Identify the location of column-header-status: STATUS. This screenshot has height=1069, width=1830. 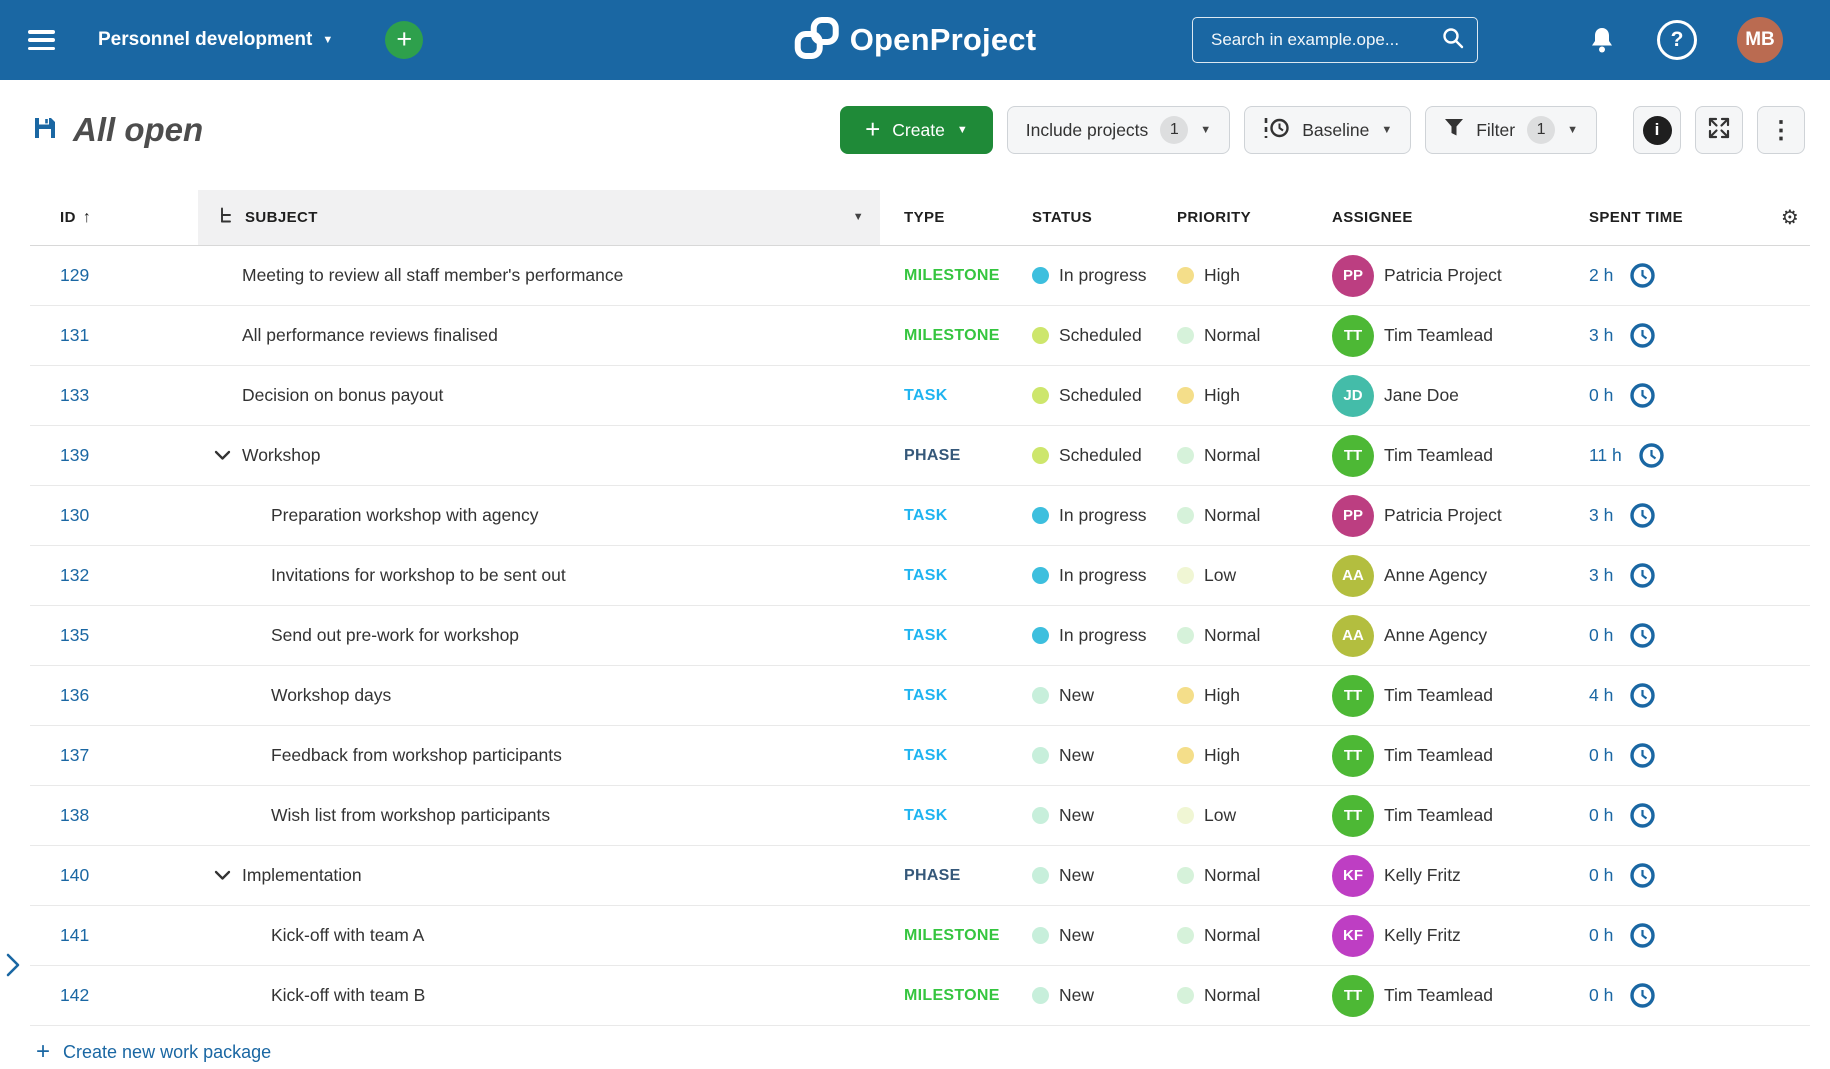
(1062, 217).